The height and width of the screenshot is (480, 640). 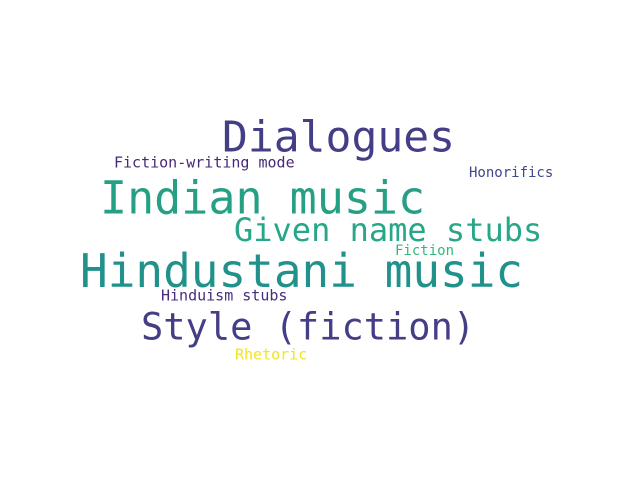 I want to click on word-dialogues: Dialogues, so click(x=338, y=137).